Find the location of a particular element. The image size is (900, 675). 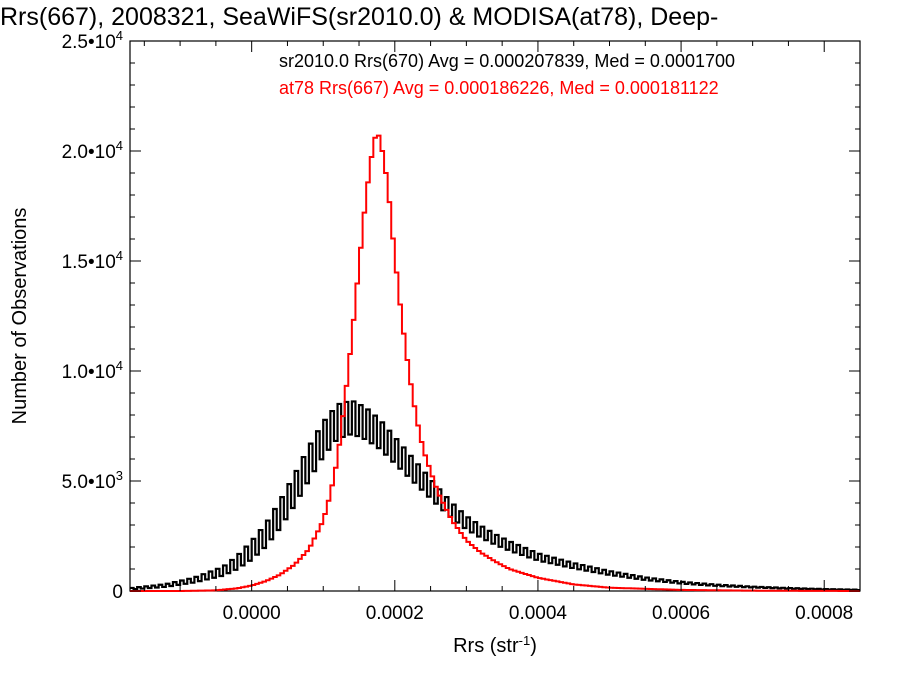

x-tick-label: 0.0006 is located at coordinates (681, 613).